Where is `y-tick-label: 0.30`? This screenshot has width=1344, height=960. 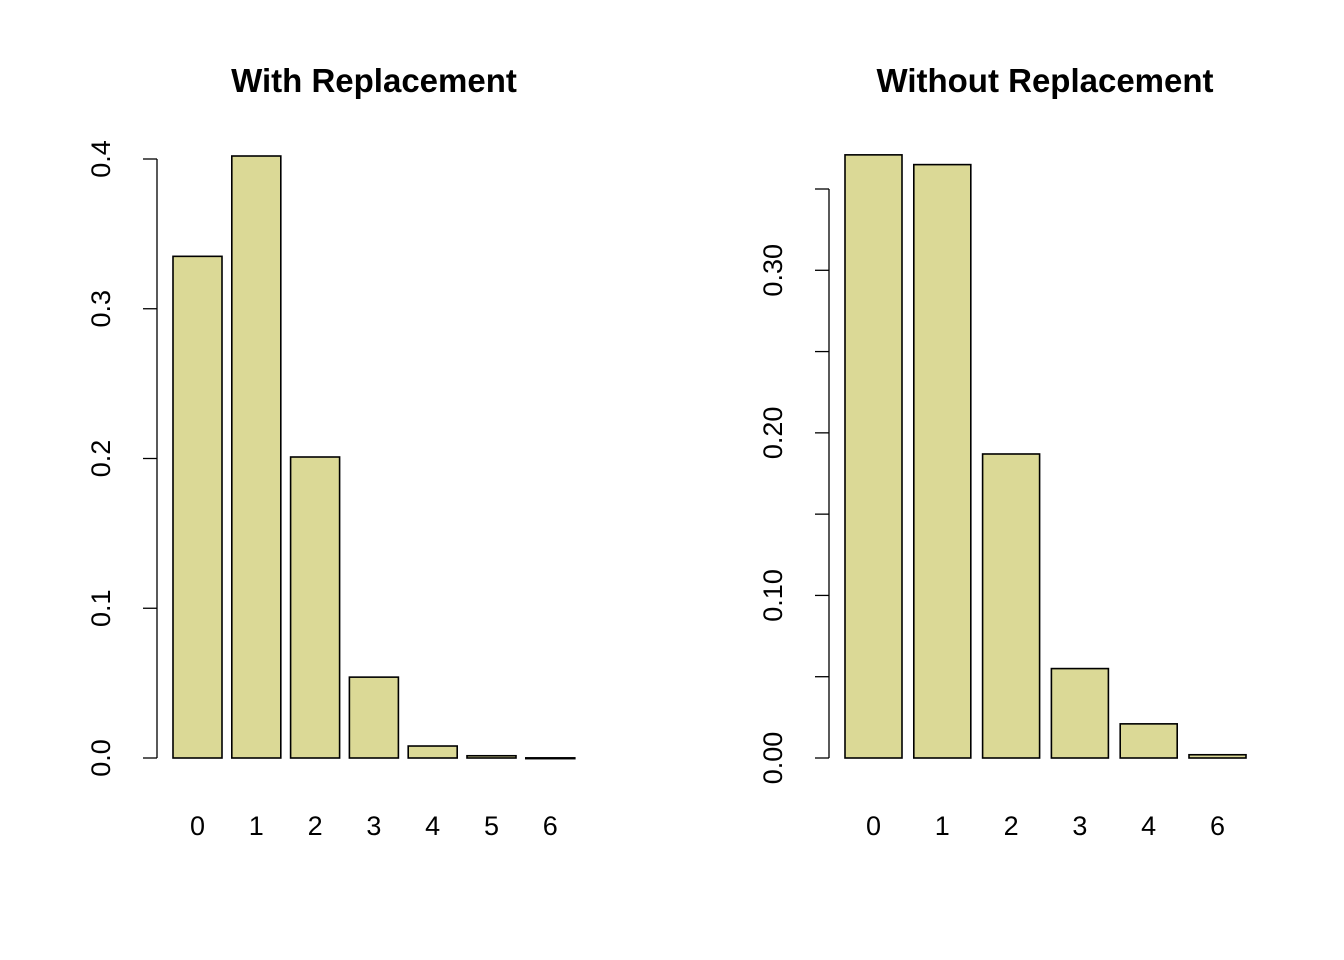
y-tick-label: 0.30 is located at coordinates (773, 270).